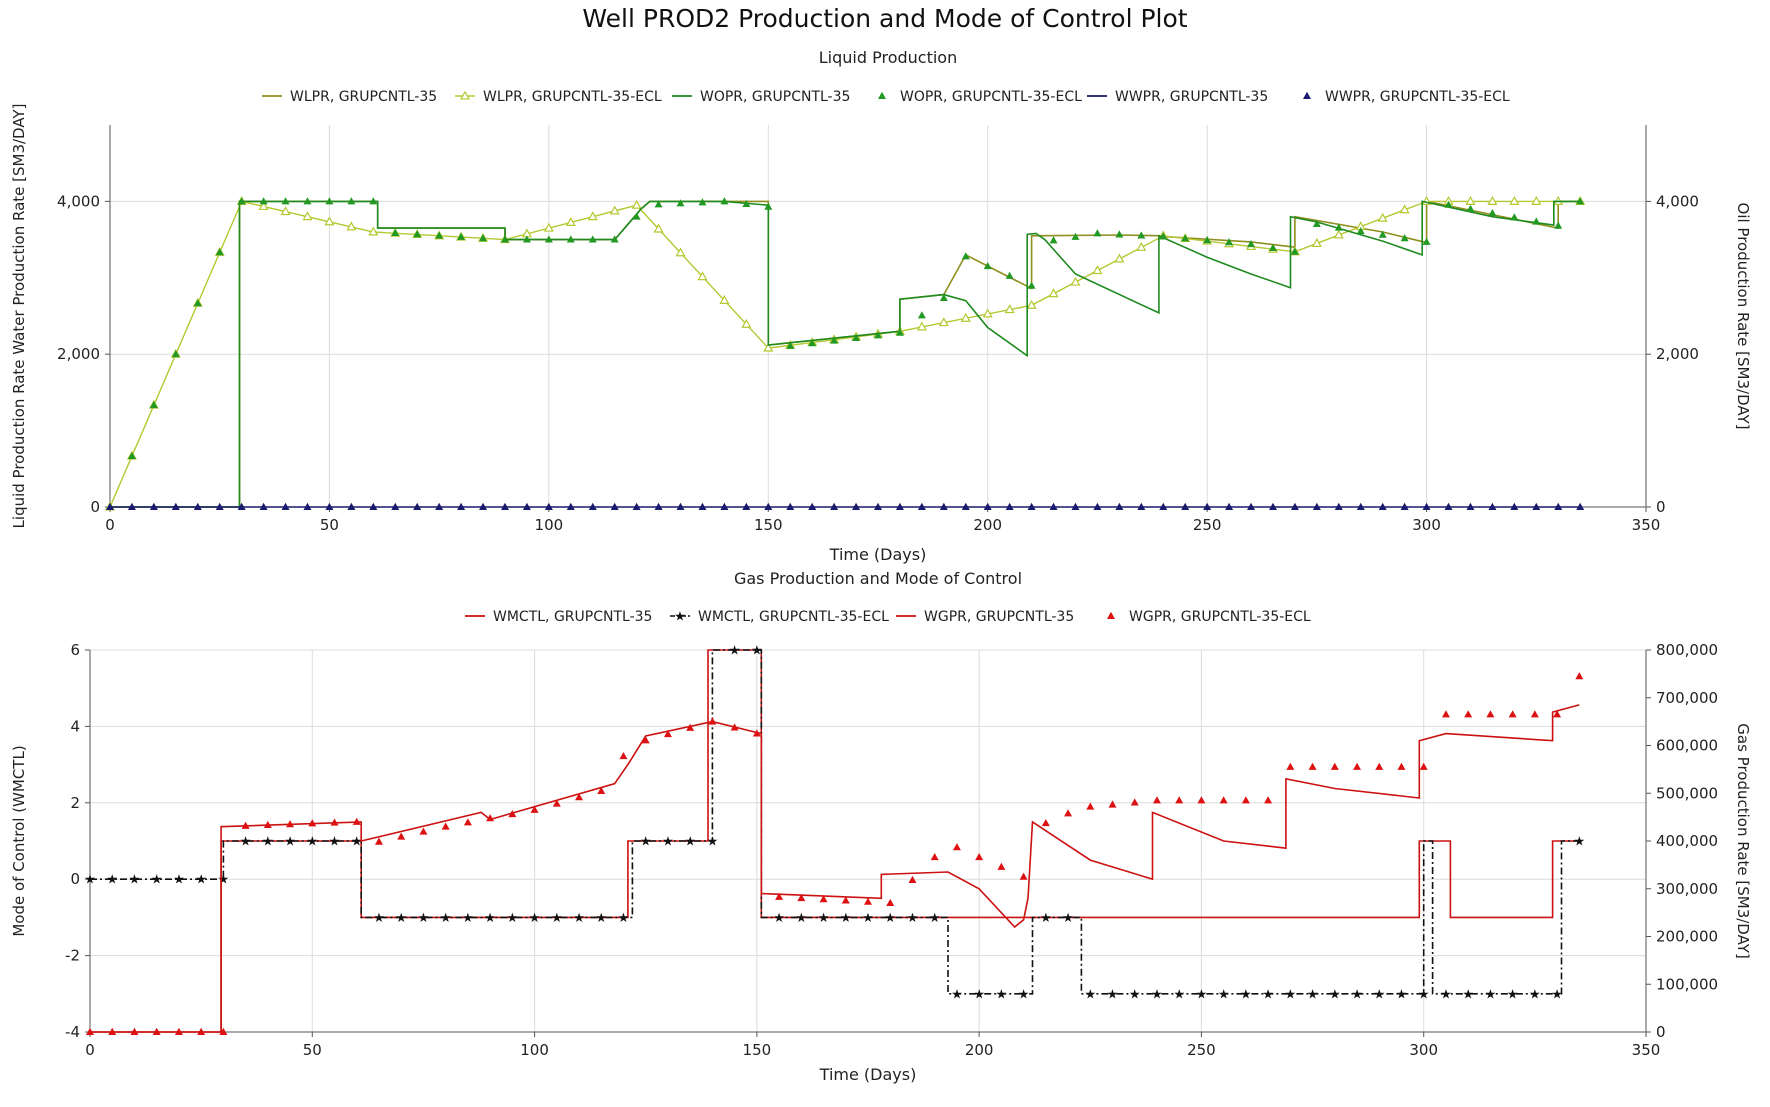 Image resolution: width=1770 pixels, height=1107 pixels. Describe the element at coordinates (75, 726) in the screenshot. I see `left-y-tick-label: 4` at that location.